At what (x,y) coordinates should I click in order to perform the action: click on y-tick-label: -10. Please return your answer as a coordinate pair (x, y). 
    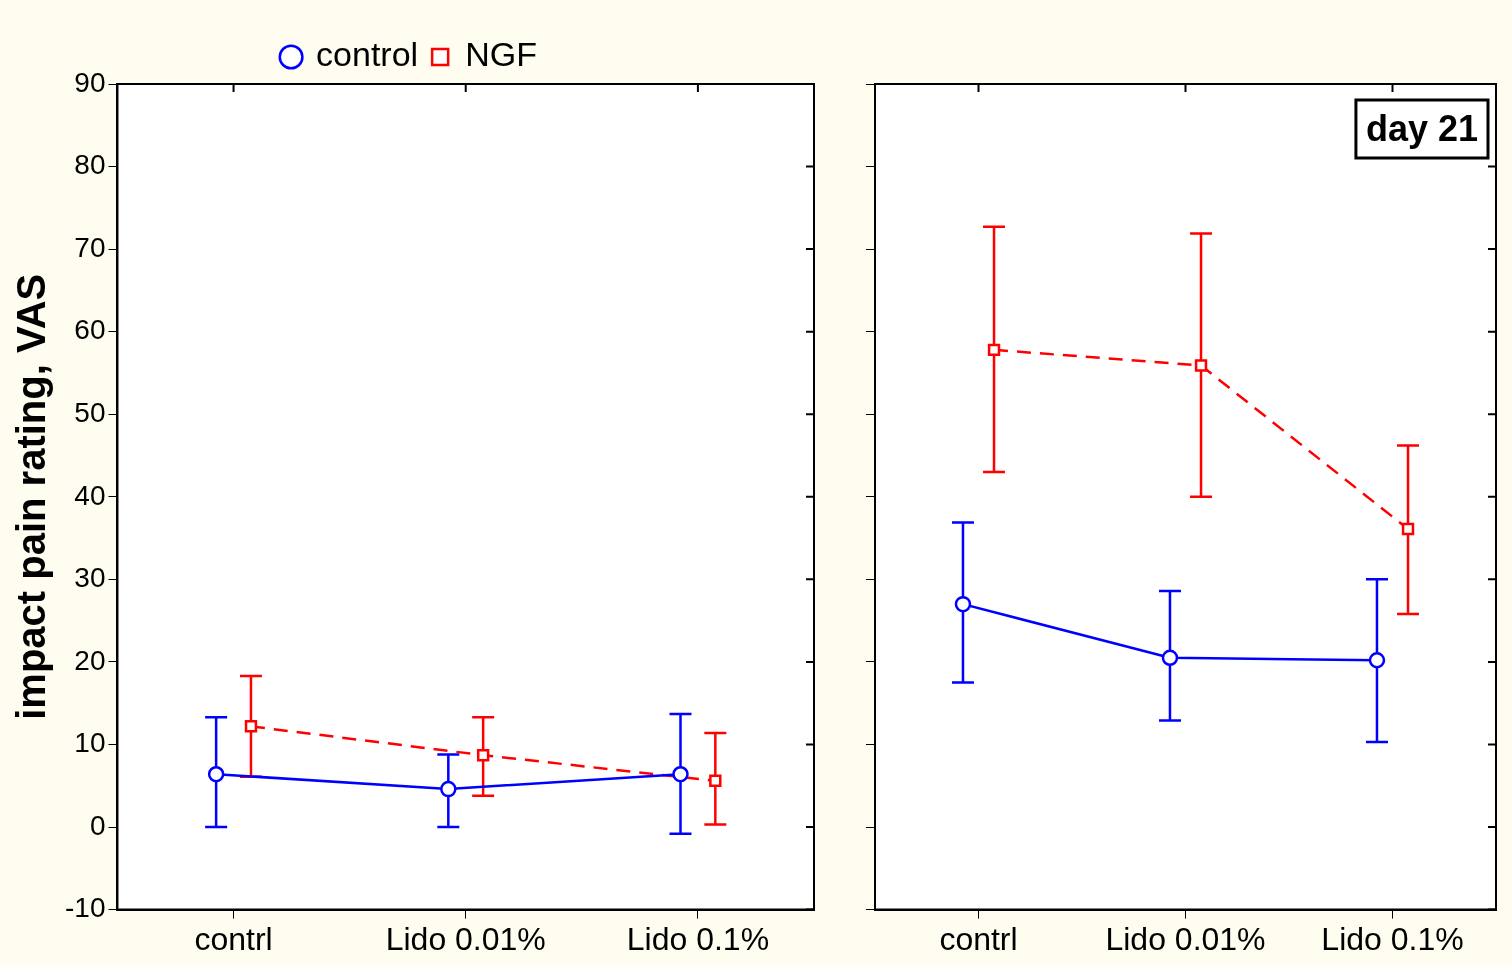
    Looking at the image, I should click on (85, 908).